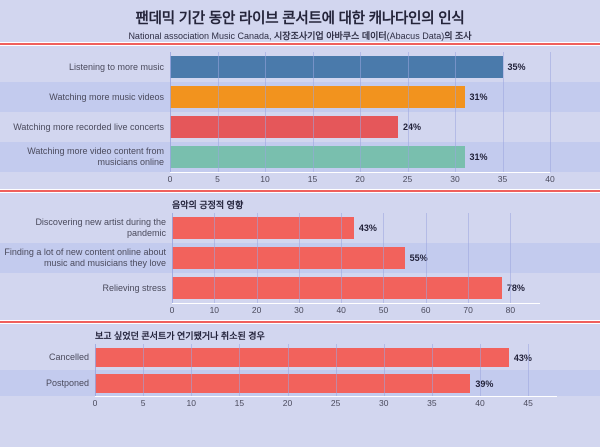 Image resolution: width=600 pixels, height=447 pixels. I want to click on bar-cell: 24%, so click(385, 127).